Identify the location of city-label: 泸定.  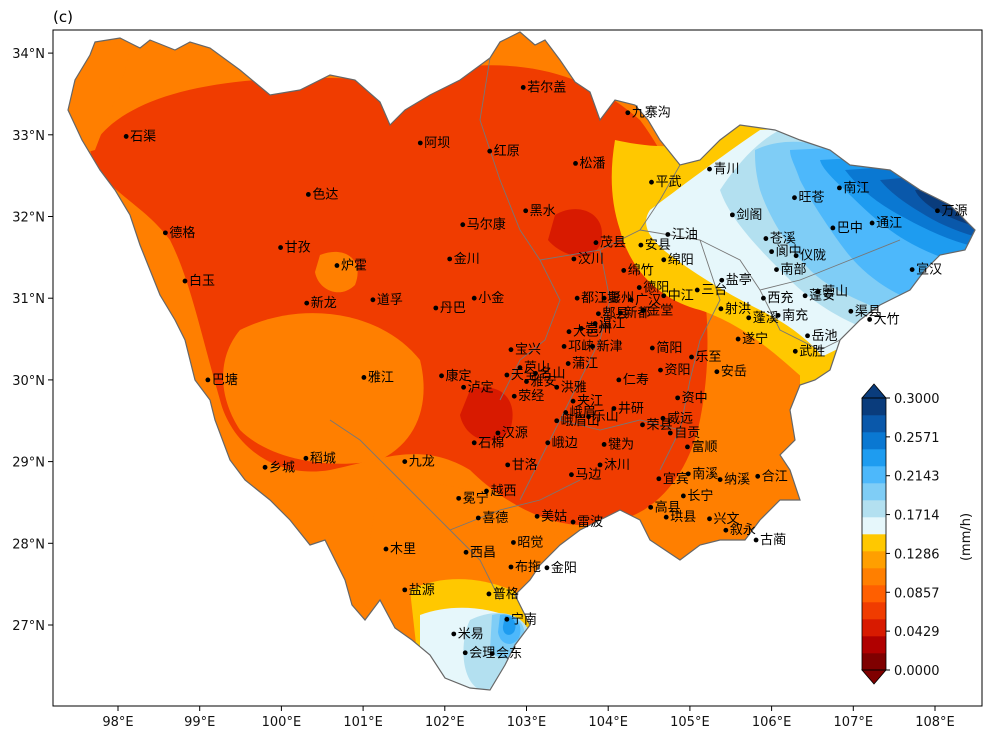
(481, 387).